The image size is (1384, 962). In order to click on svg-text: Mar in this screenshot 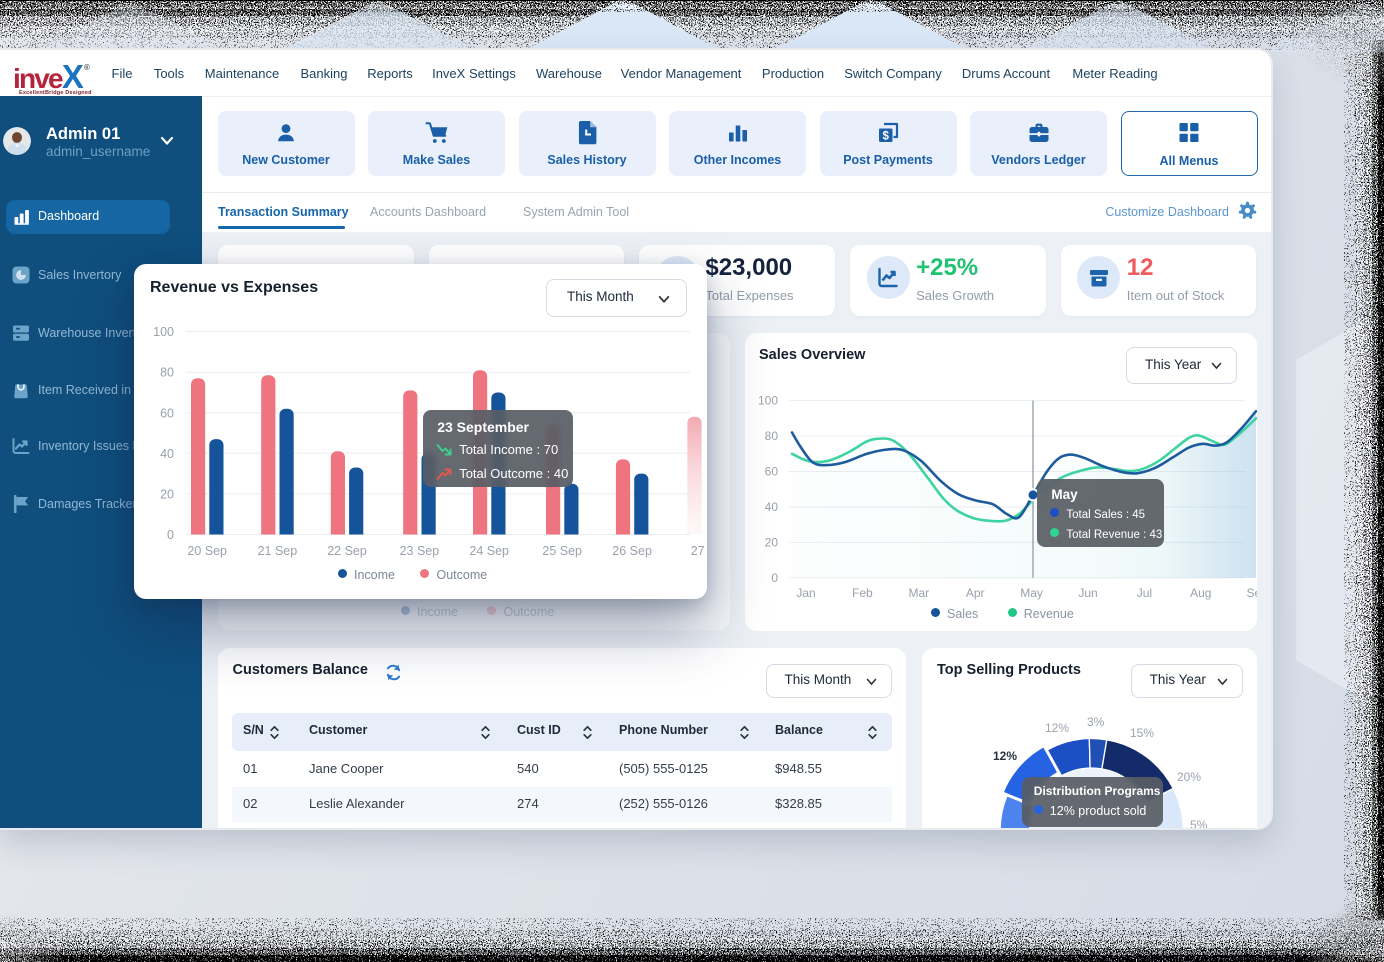, I will do `click(918, 593)`.